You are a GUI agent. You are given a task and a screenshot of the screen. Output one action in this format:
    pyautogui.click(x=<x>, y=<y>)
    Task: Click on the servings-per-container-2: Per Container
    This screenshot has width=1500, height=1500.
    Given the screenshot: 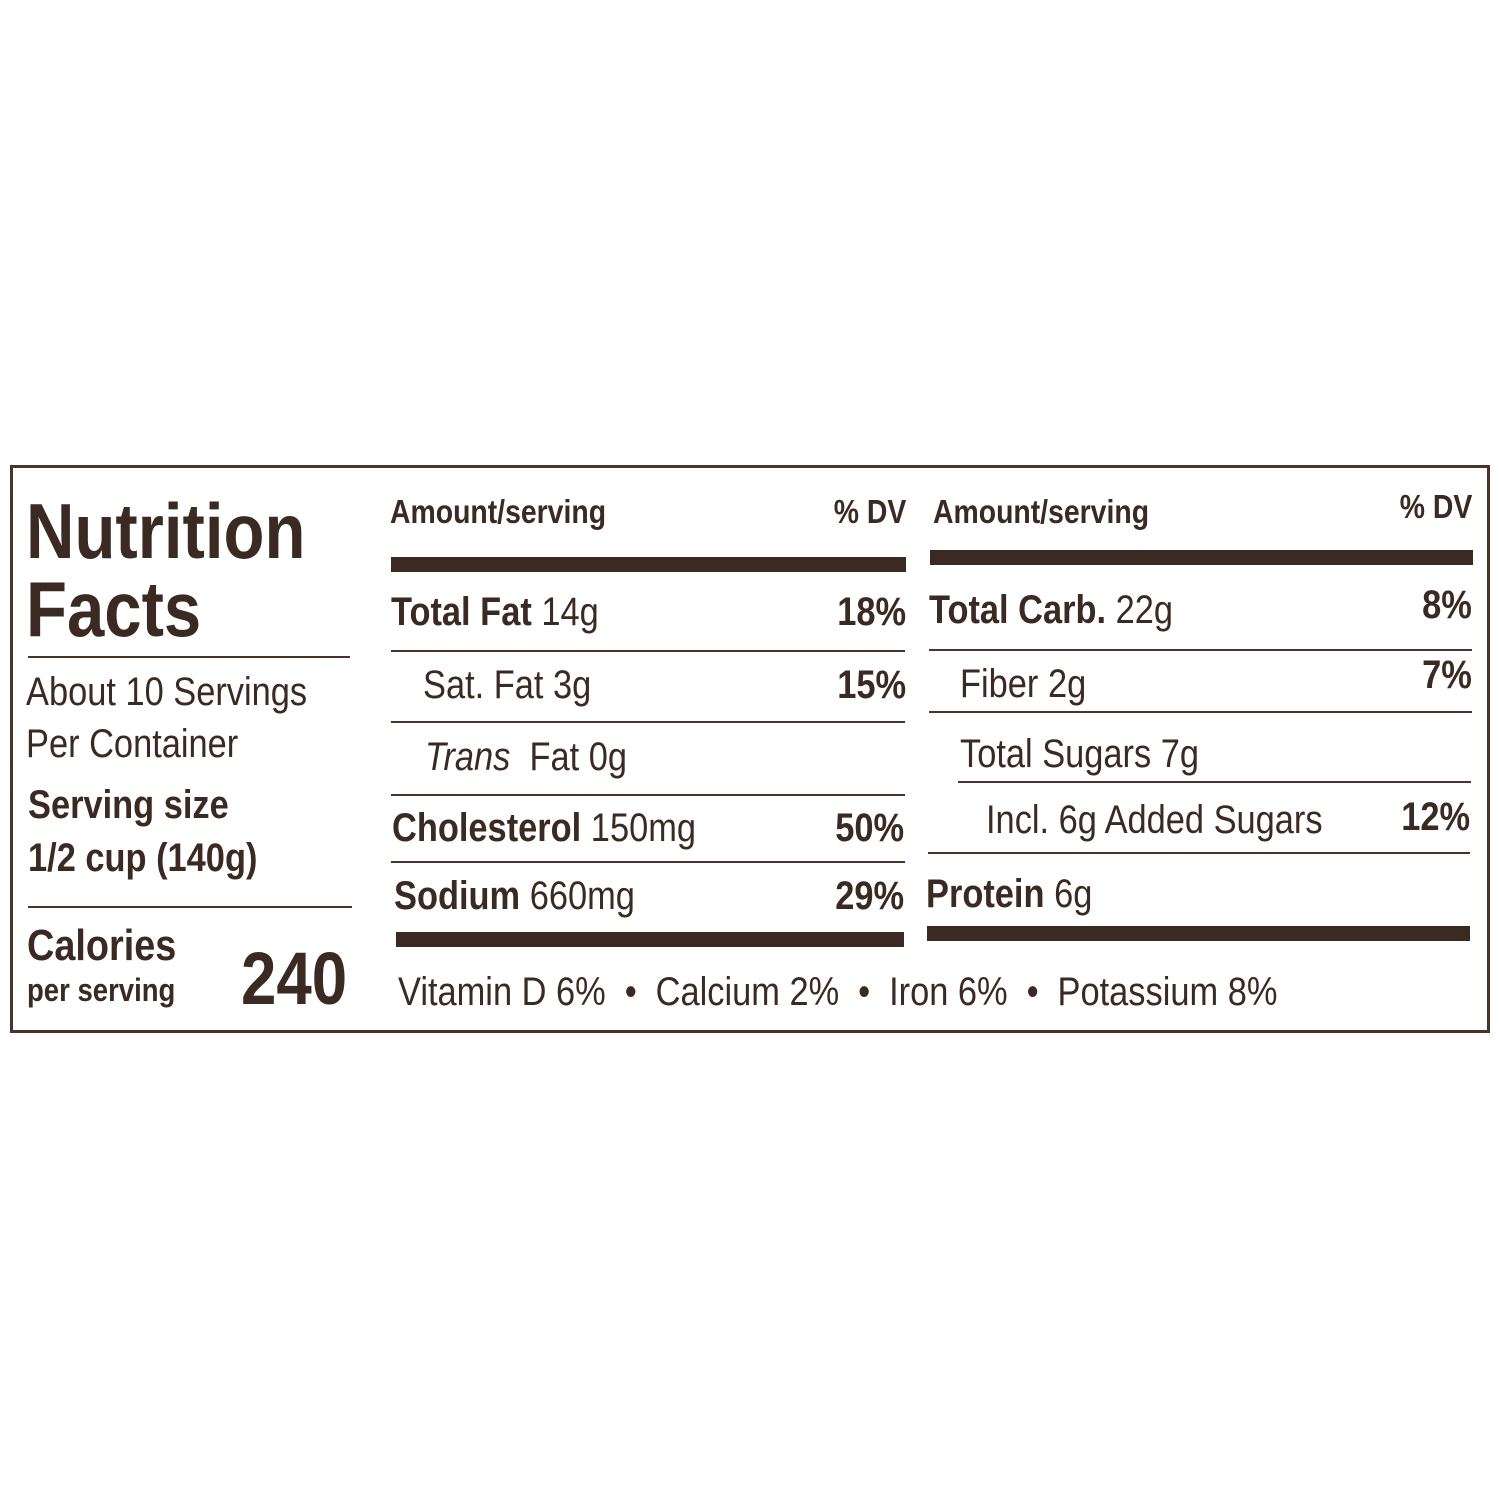 What is the action you would take?
    pyautogui.click(x=132, y=744)
    